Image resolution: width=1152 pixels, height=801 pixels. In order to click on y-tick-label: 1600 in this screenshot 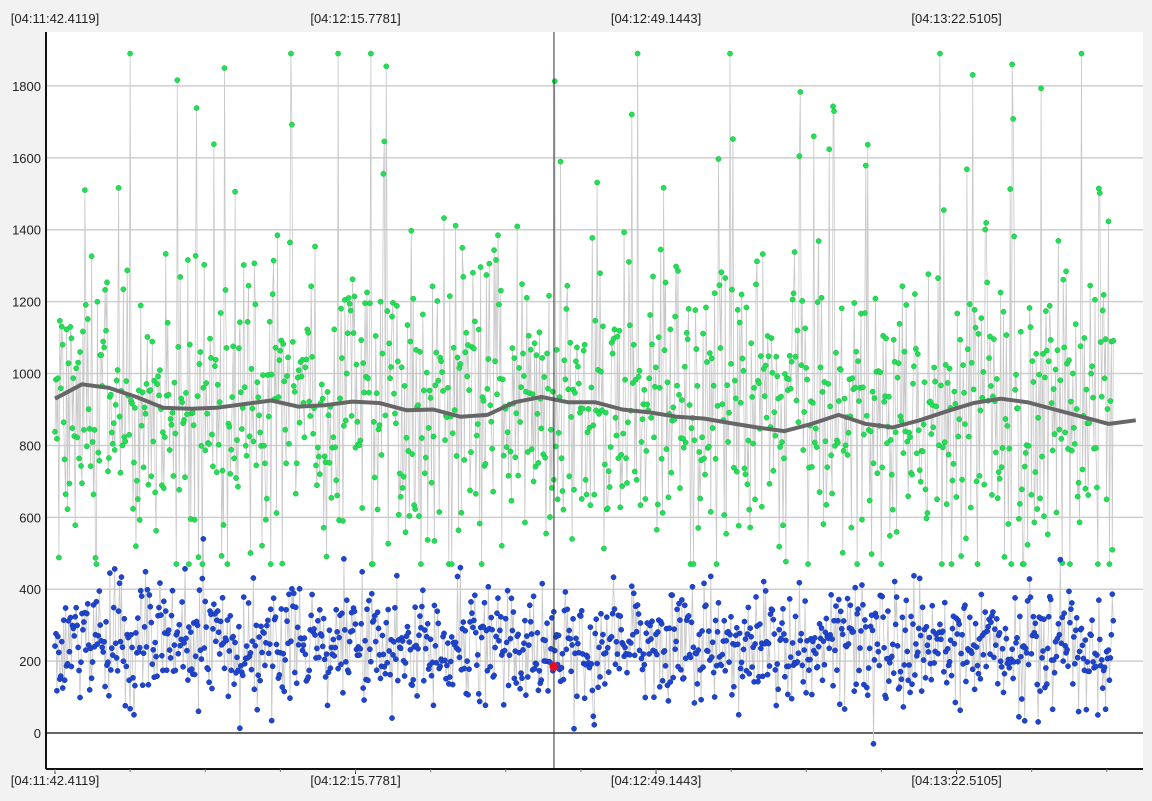, I will do `click(26, 158)`.